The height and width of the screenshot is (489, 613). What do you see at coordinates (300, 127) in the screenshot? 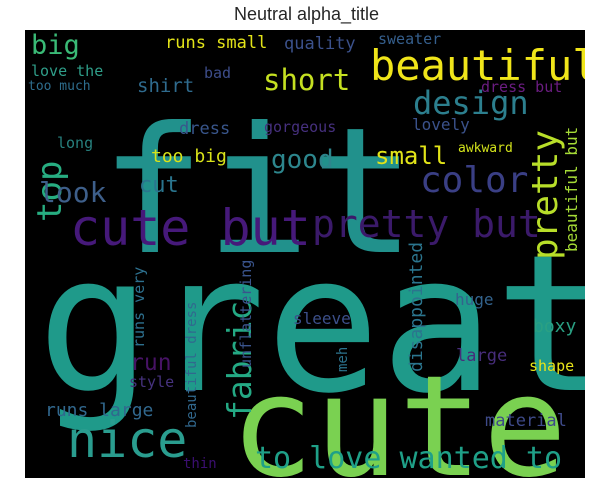
I see `word-gorgeous: gorgeous` at bounding box center [300, 127].